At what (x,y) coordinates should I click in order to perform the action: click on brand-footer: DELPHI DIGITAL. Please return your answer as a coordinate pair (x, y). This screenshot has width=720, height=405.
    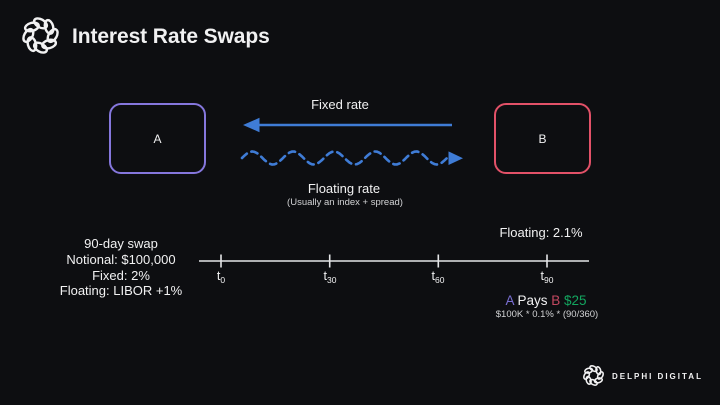
    Looking at the image, I should click on (643, 375).